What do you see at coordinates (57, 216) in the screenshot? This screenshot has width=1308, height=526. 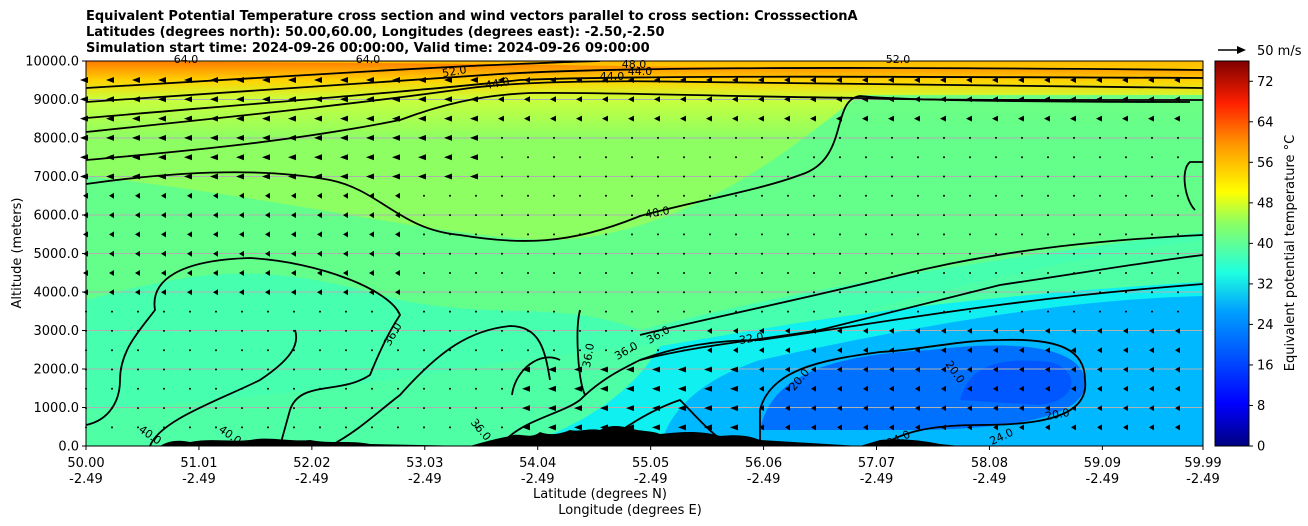 I see `y-tick-label: 6000.0` at bounding box center [57, 216].